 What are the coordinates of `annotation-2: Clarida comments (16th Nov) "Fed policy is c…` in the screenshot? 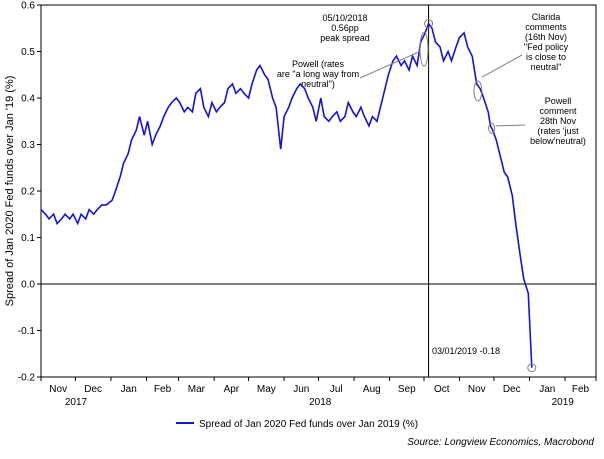 It's located at (546, 42).